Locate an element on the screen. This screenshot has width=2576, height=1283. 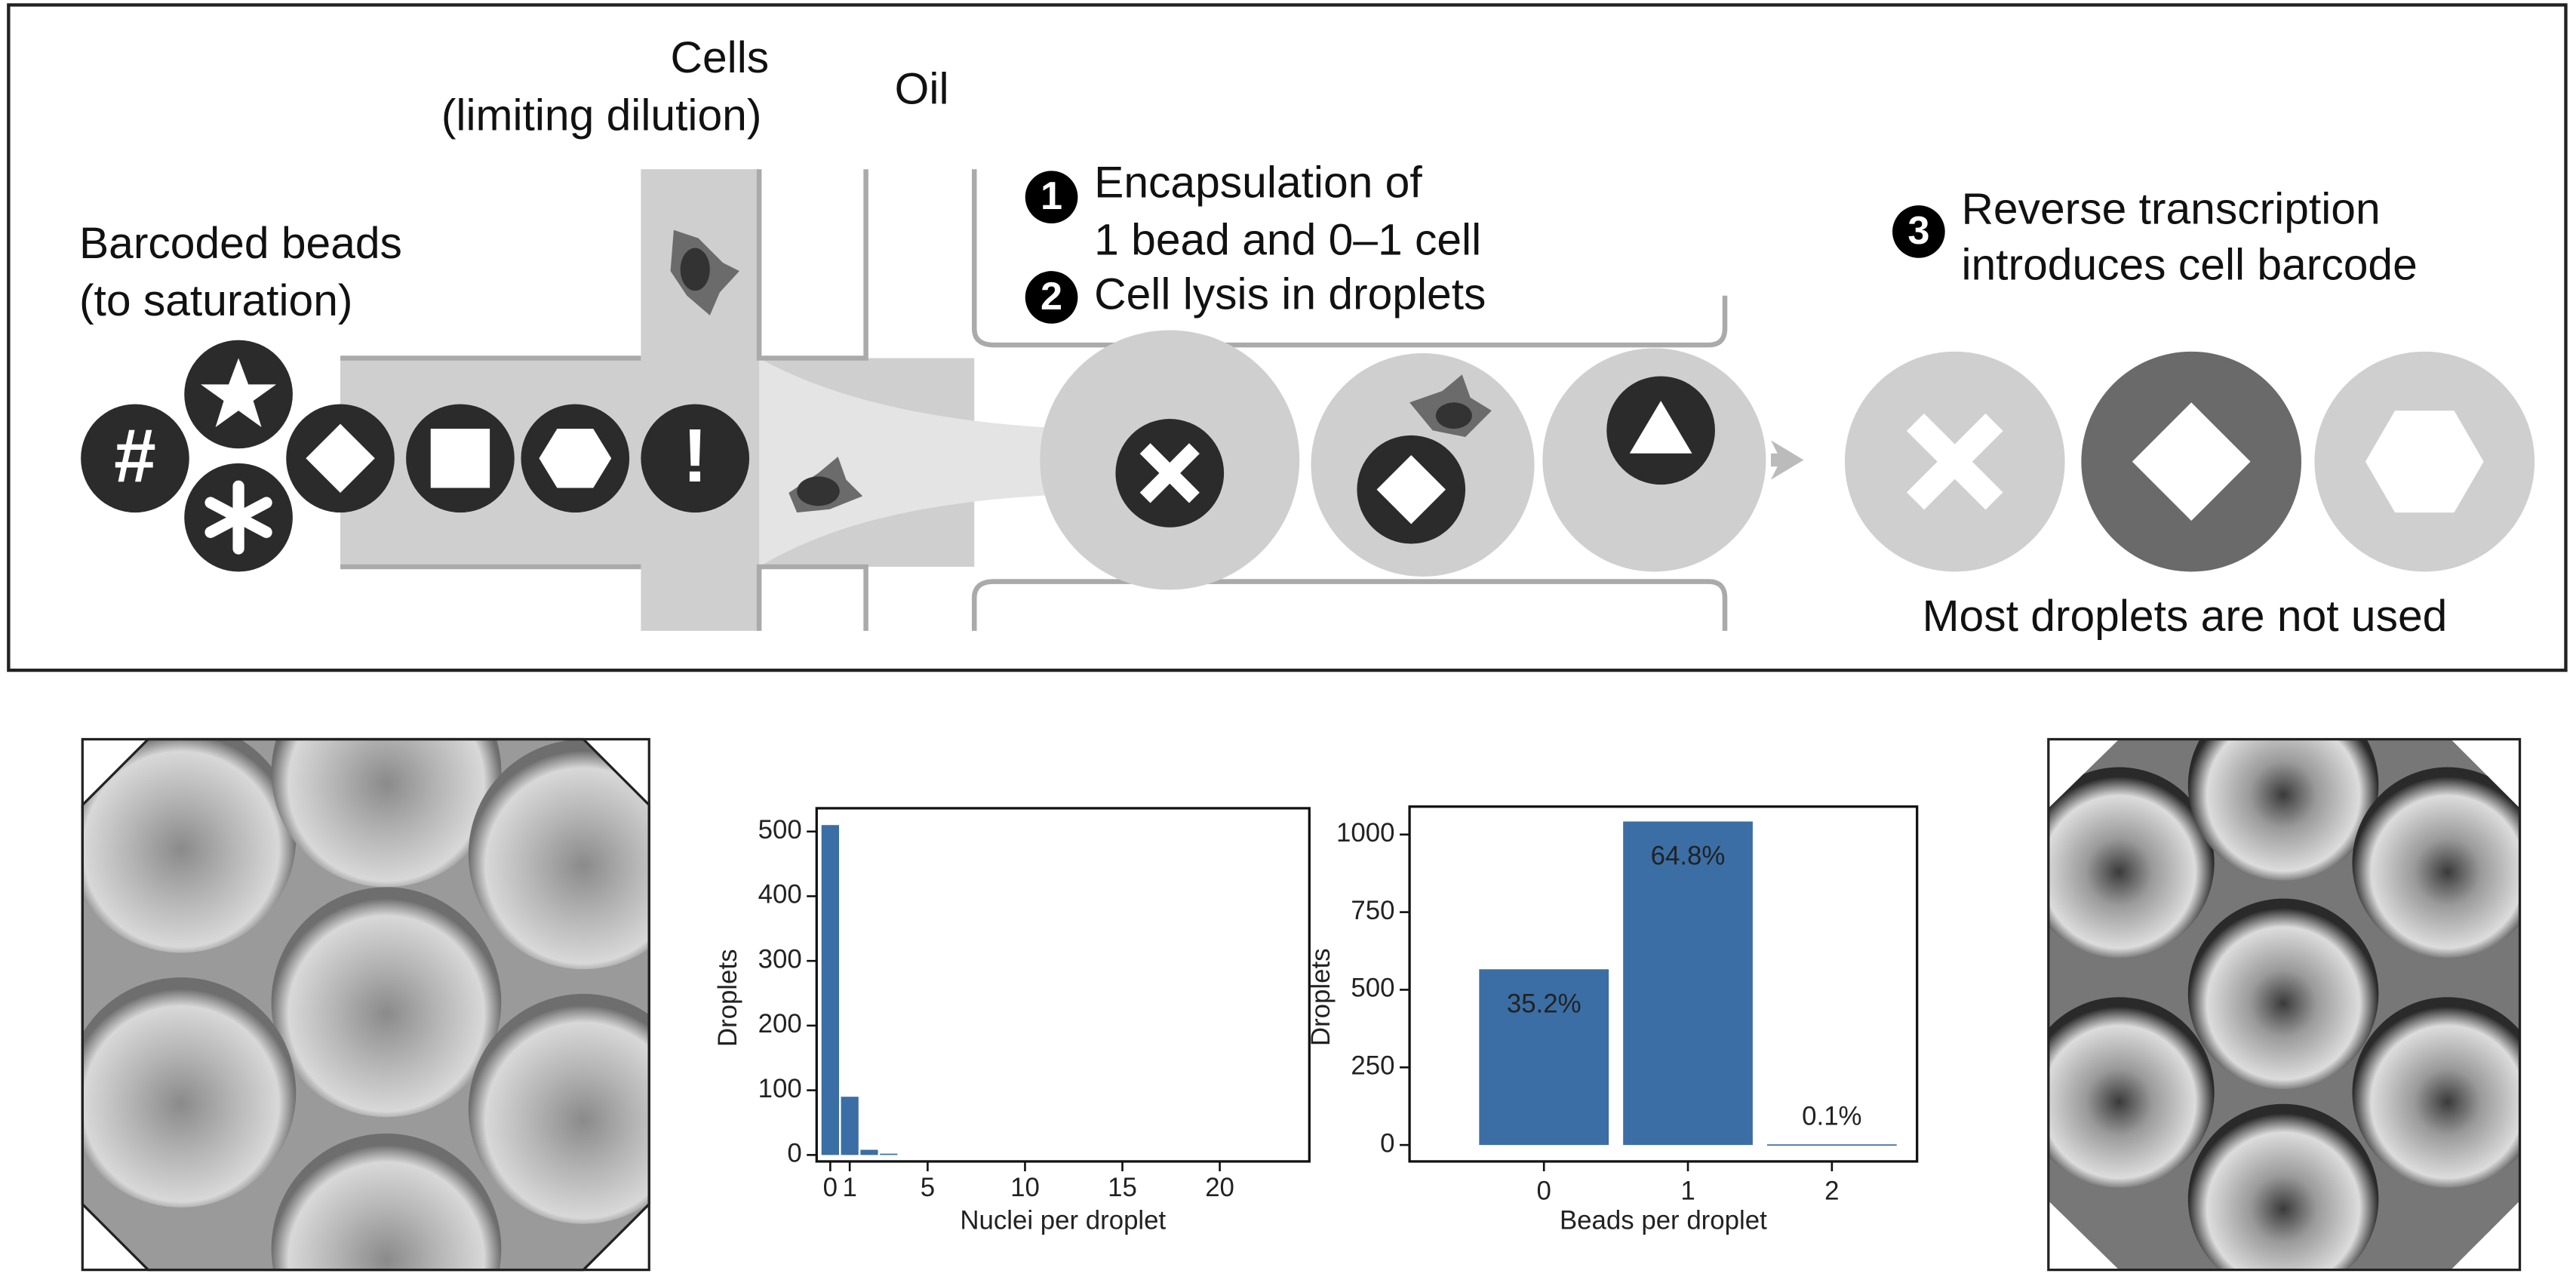
caption: Most droplets are not used is located at coordinates (2185, 617).